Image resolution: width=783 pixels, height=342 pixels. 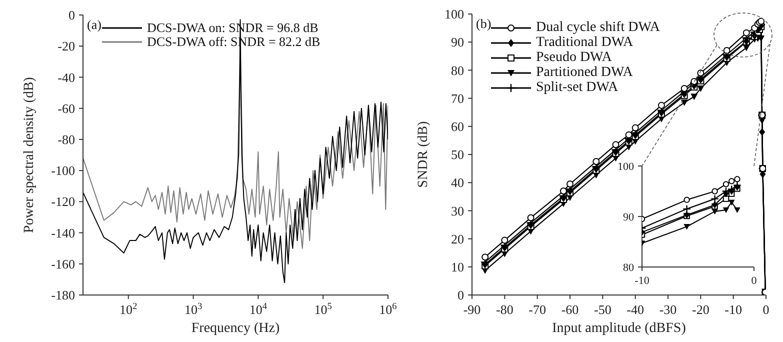 What do you see at coordinates (668, 309) in the screenshot?
I see `x-tick-label: -30` at bounding box center [668, 309].